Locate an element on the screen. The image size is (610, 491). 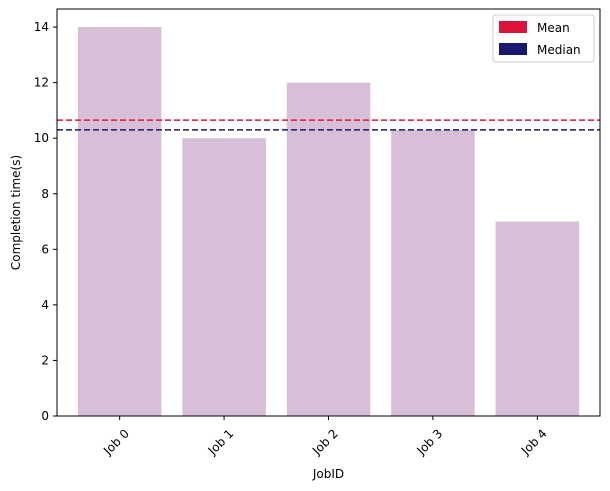
x-tick-label: Job 3 is located at coordinates (429, 442).